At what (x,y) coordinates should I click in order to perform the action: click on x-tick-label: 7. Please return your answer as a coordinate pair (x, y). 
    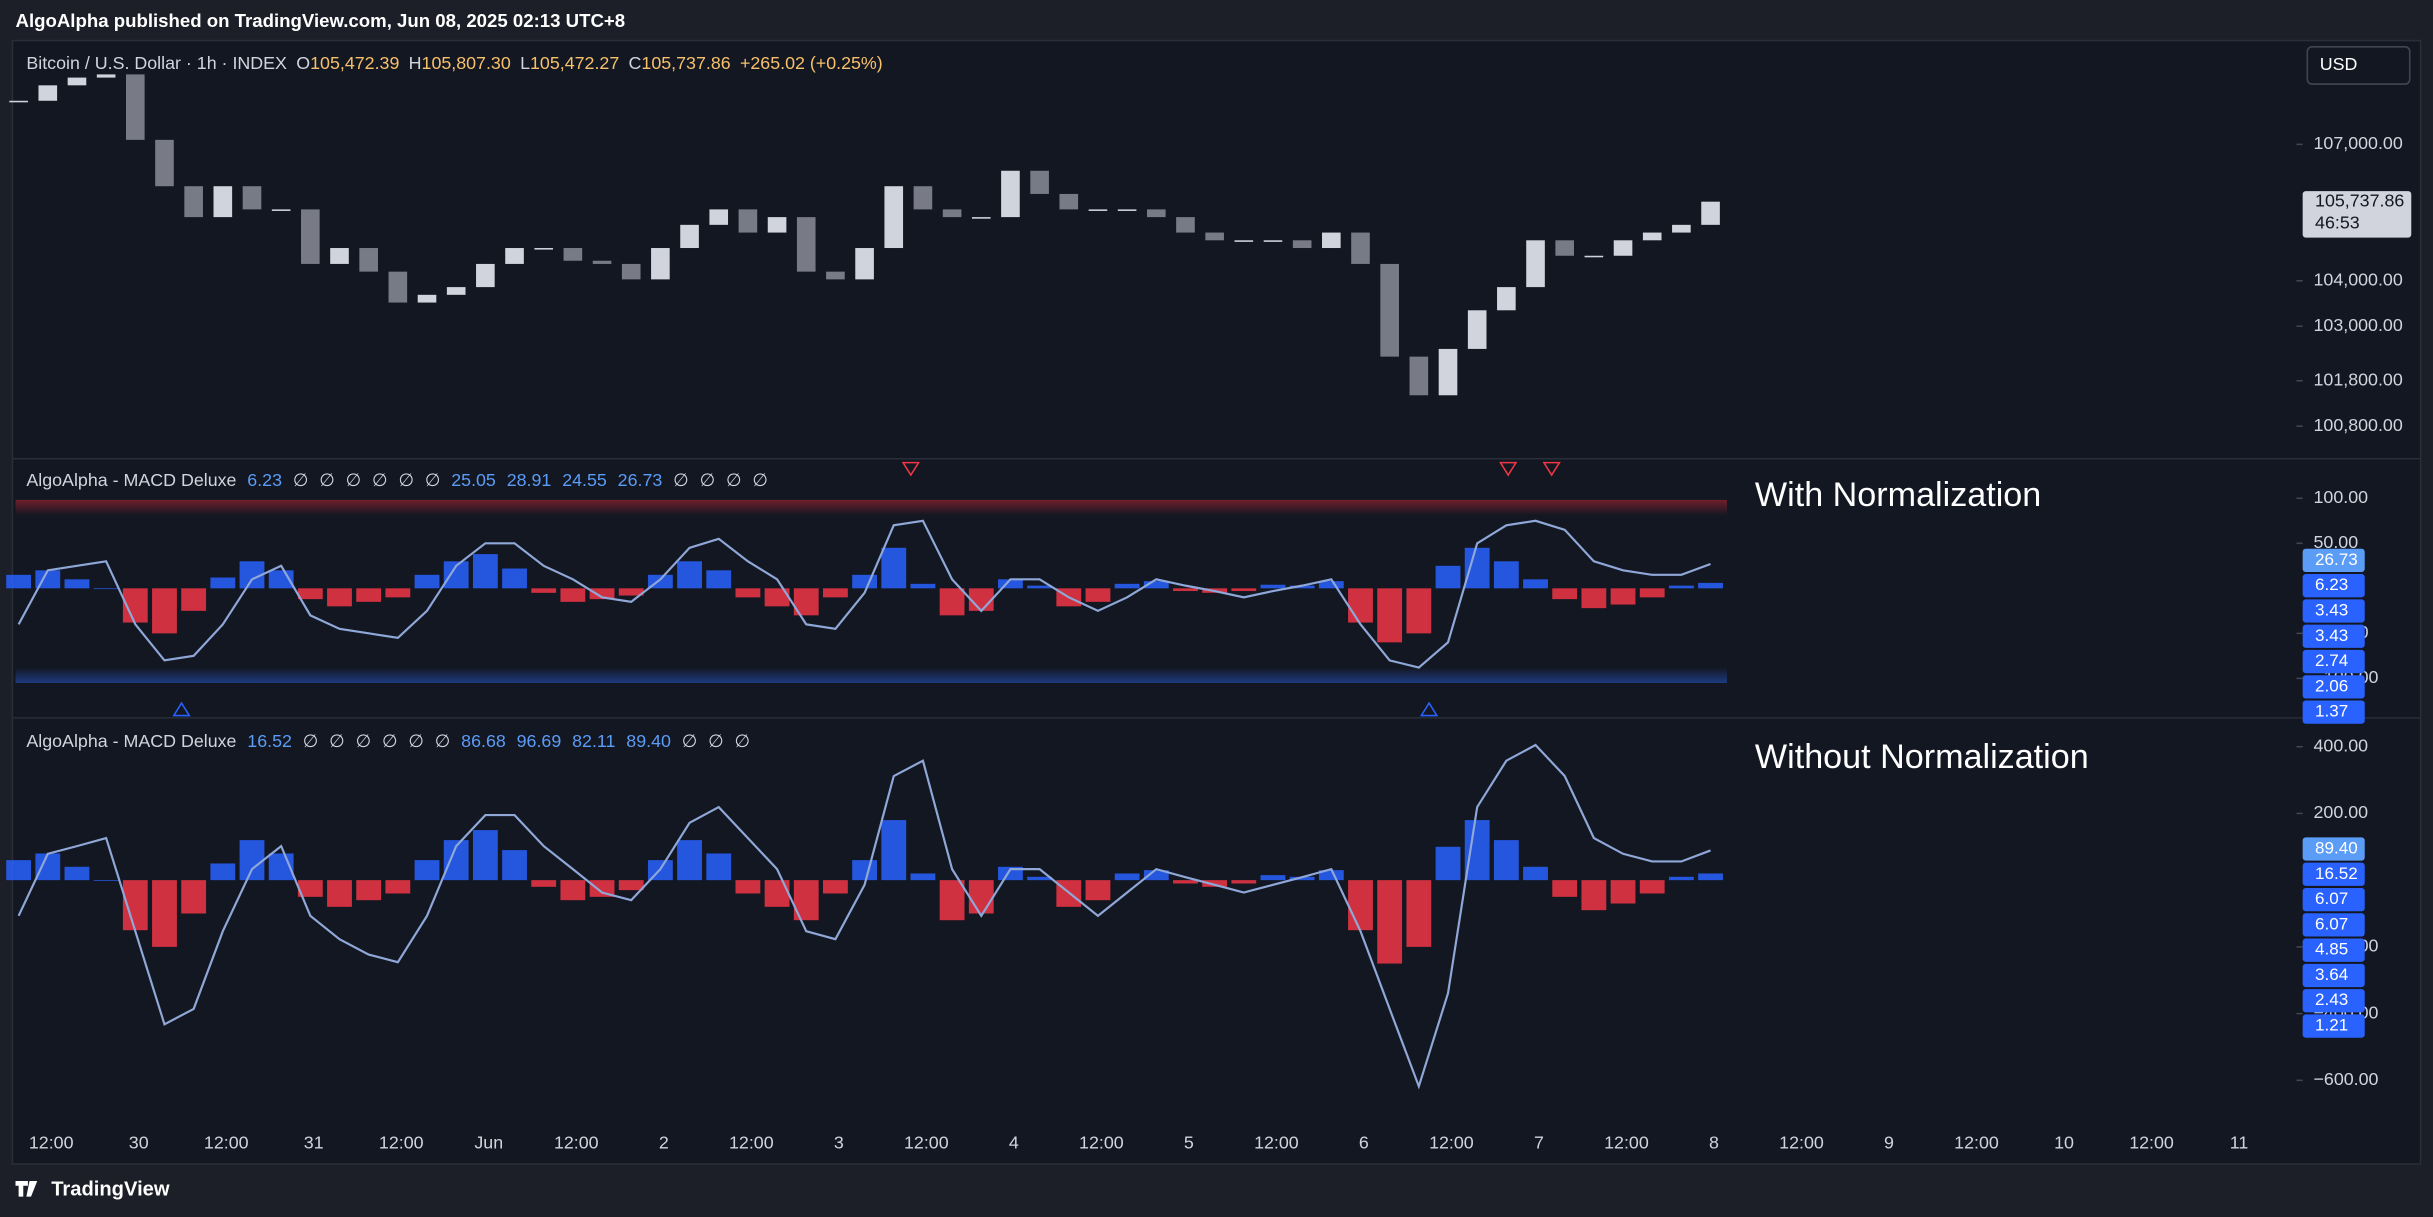
    Looking at the image, I should click on (1539, 1143).